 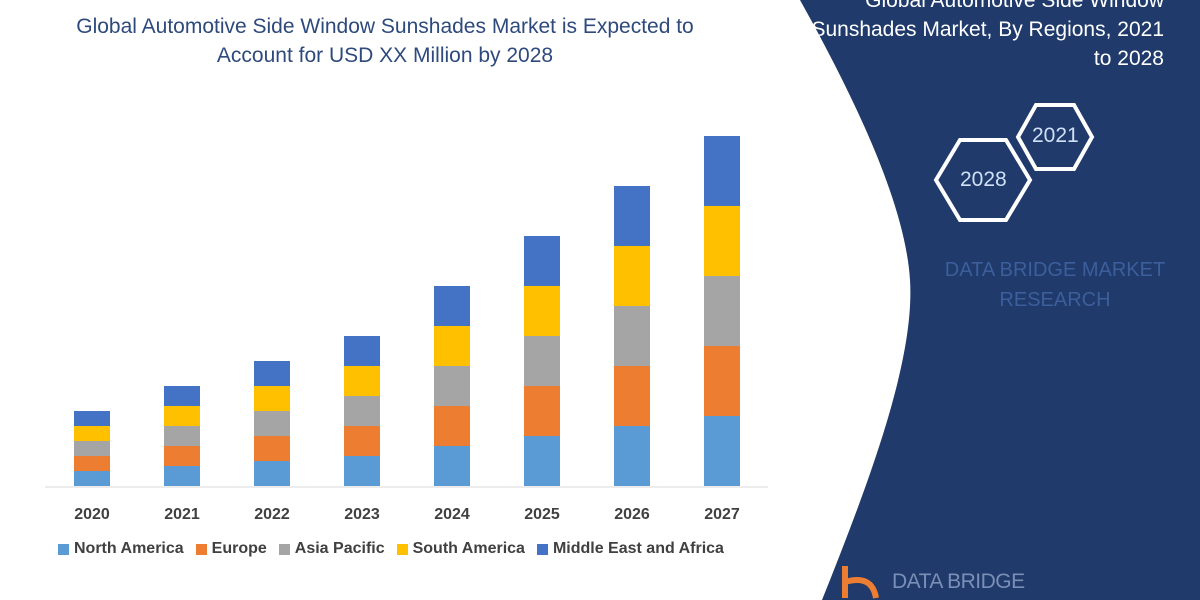 What do you see at coordinates (92, 448) in the screenshot?
I see `bar-segment-asia-pacific-2020` at bounding box center [92, 448].